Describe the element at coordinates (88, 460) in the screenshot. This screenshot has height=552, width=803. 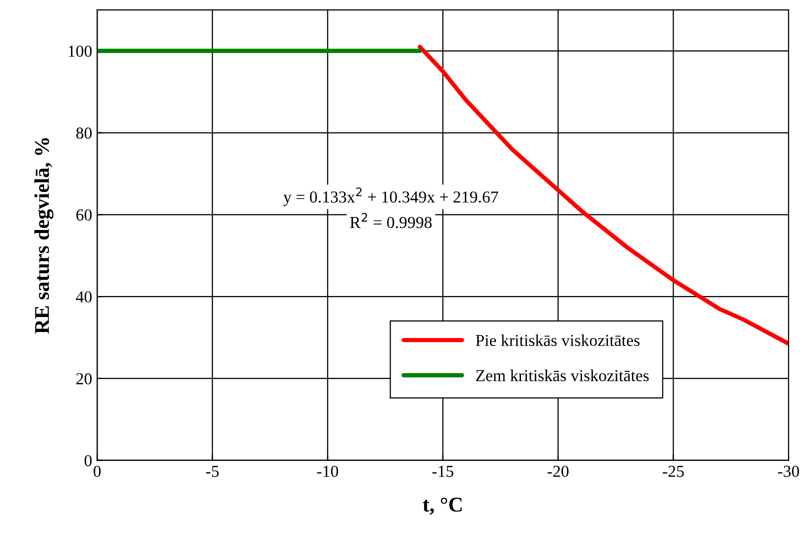
I see `y-tick-label: 0` at that location.